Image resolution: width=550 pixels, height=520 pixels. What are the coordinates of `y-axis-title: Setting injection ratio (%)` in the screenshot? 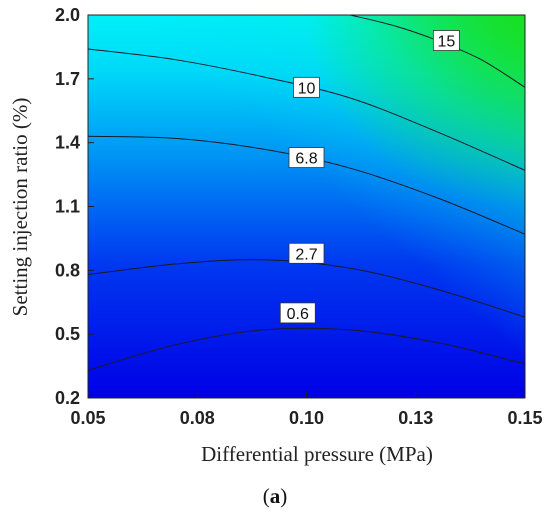 It's located at (20, 207).